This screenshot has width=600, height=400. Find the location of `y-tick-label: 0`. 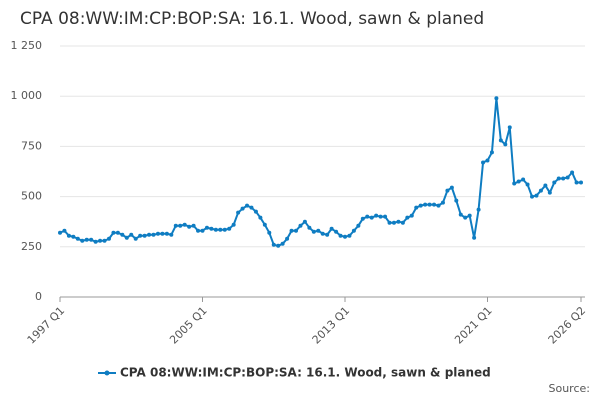

y-tick-label: 0 is located at coordinates (38, 296).